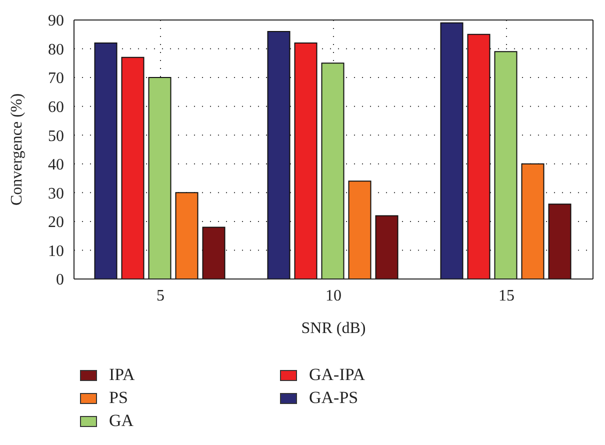 Image resolution: width=605 pixels, height=445 pixels. What do you see at coordinates (56, 49) in the screenshot?
I see `y-tick-label: 80` at bounding box center [56, 49].